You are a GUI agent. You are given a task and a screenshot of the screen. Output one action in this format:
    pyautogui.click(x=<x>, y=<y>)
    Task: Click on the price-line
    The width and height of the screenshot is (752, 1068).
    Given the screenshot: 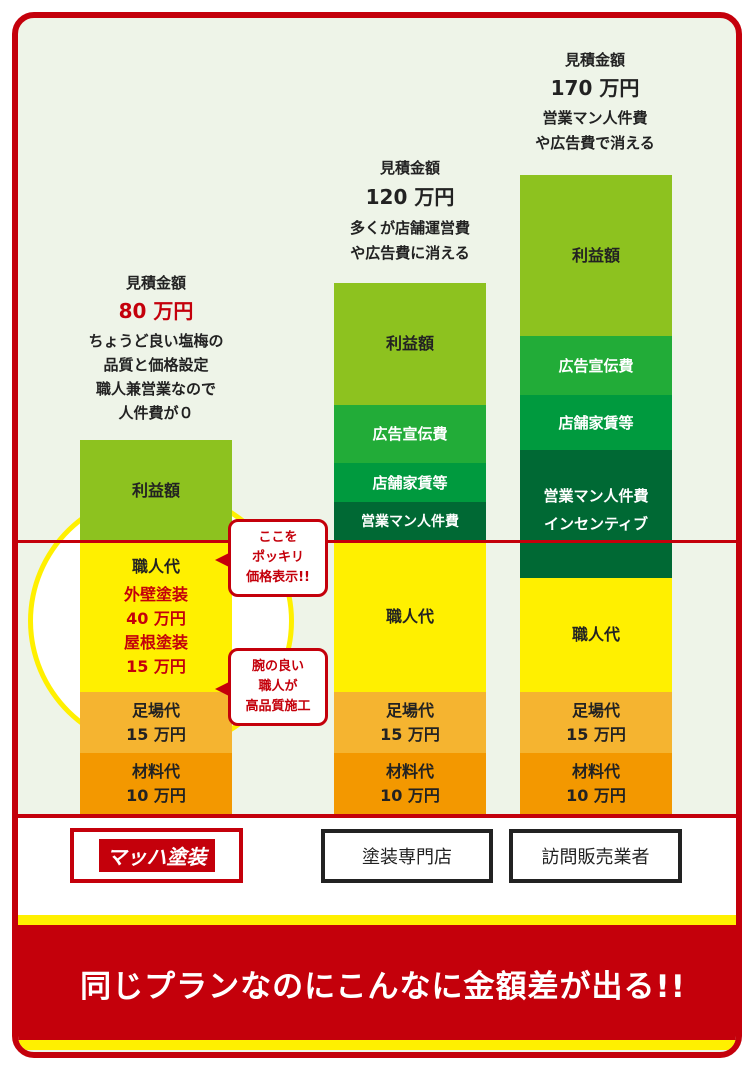 What is the action you would take?
    pyautogui.click(x=377, y=541)
    